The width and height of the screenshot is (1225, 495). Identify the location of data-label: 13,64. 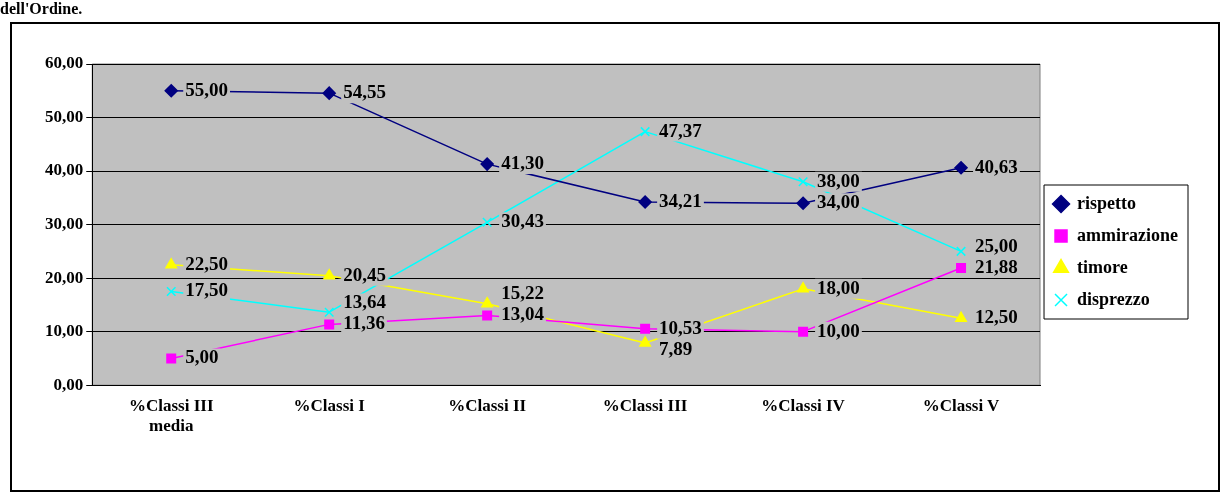
(365, 302).